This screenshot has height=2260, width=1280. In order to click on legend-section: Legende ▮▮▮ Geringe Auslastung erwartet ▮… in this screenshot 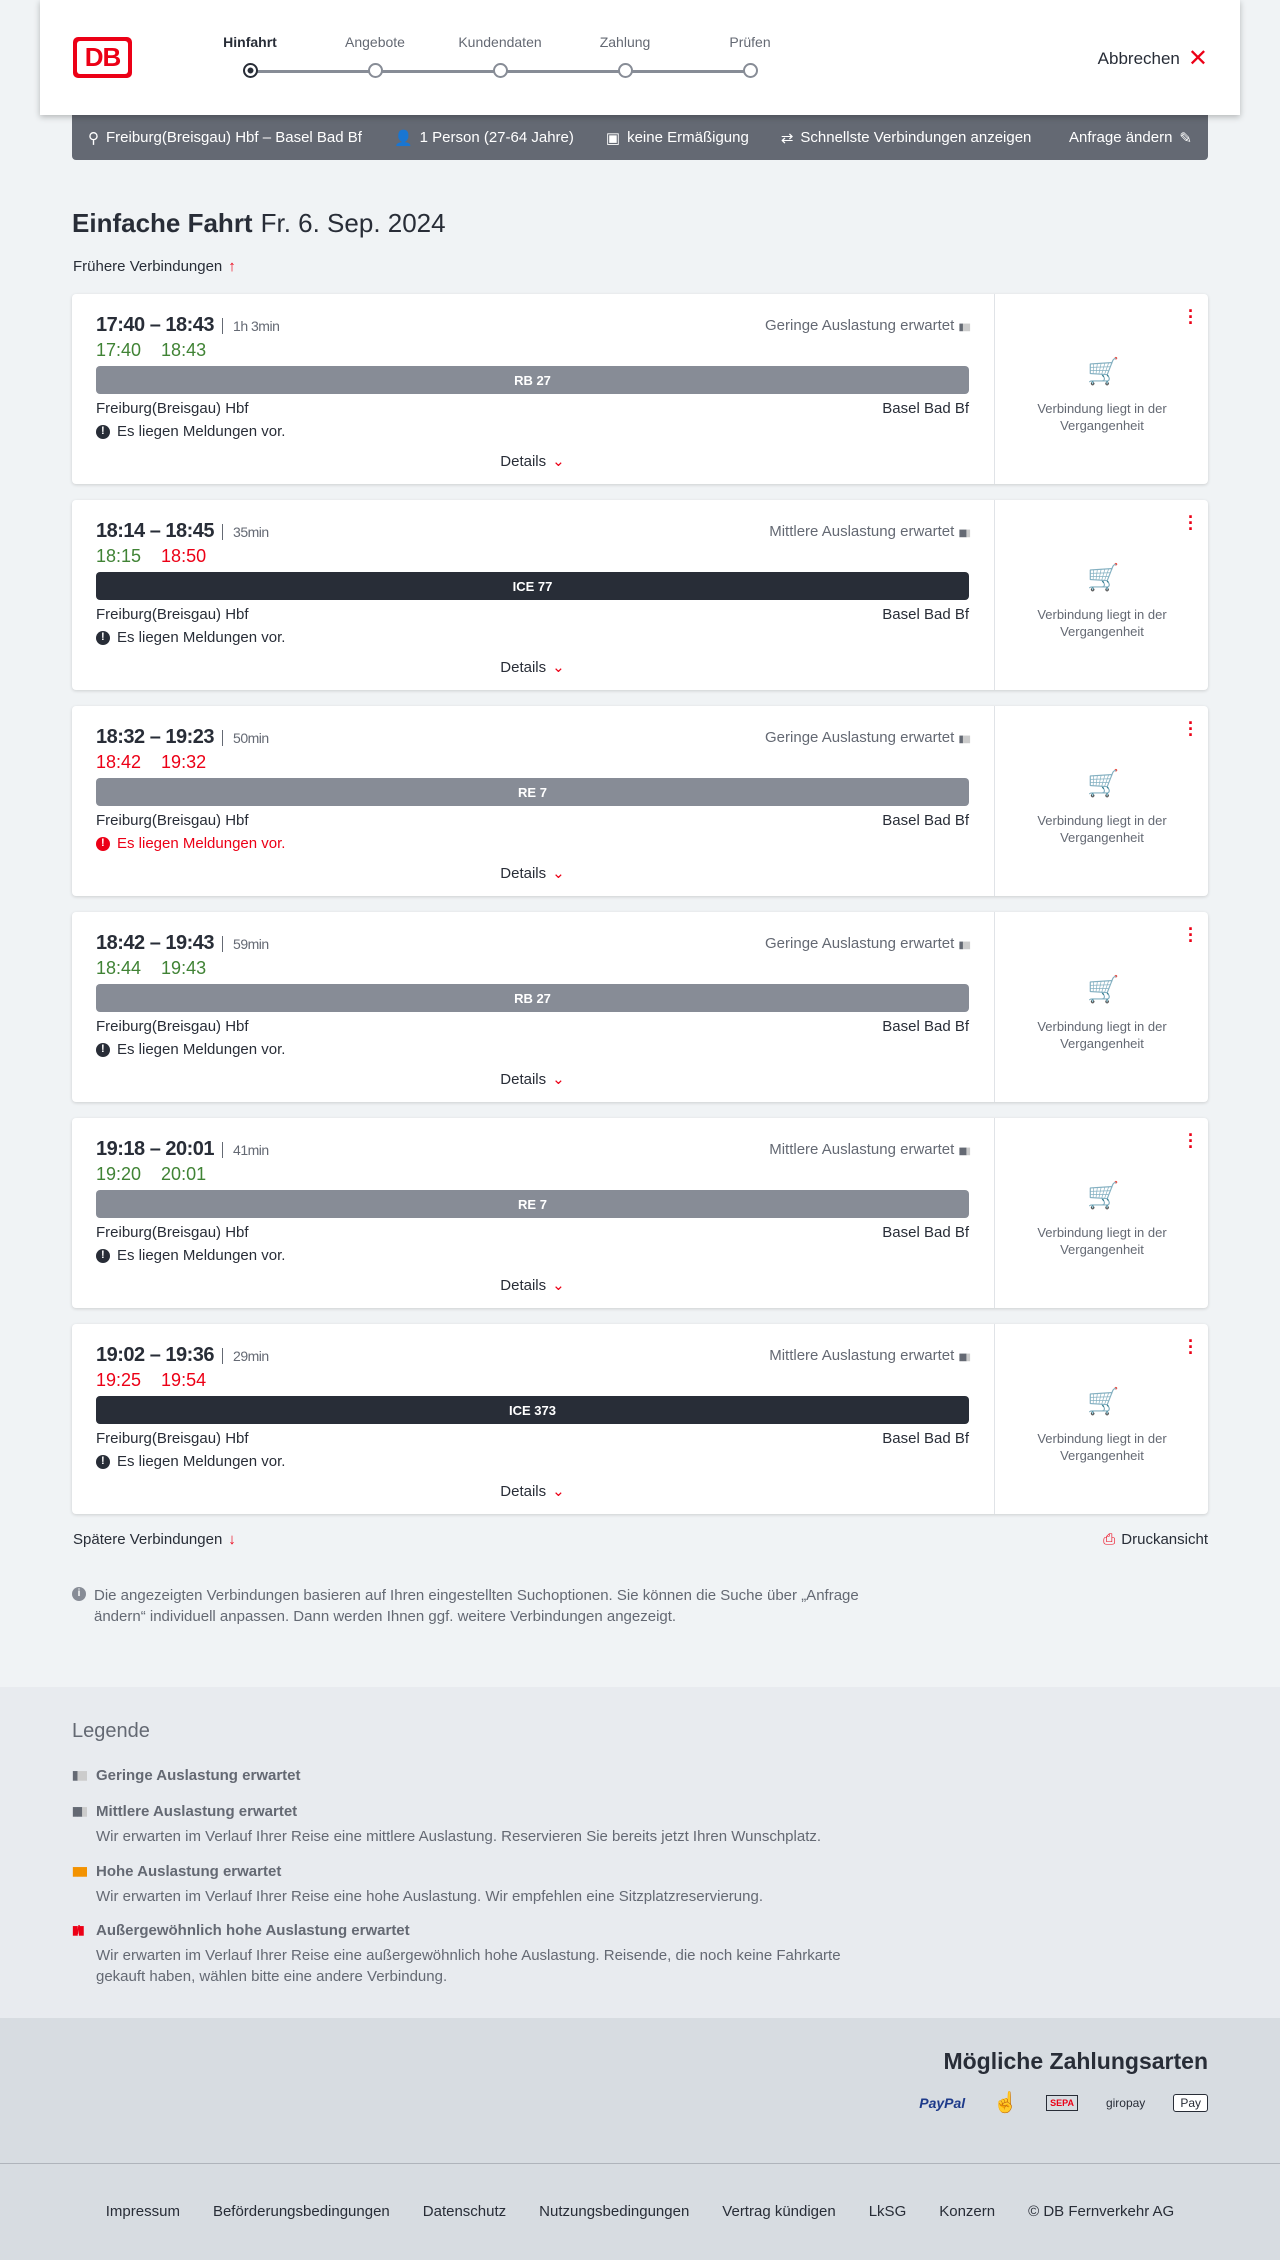, I will do `click(640, 1852)`.